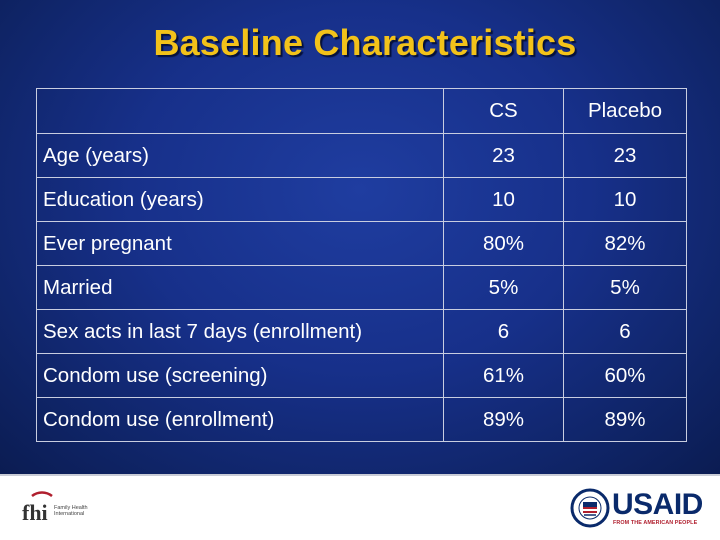 This screenshot has height=540, width=720. What do you see at coordinates (625, 199) in the screenshot?
I see `placebo-value: 10` at bounding box center [625, 199].